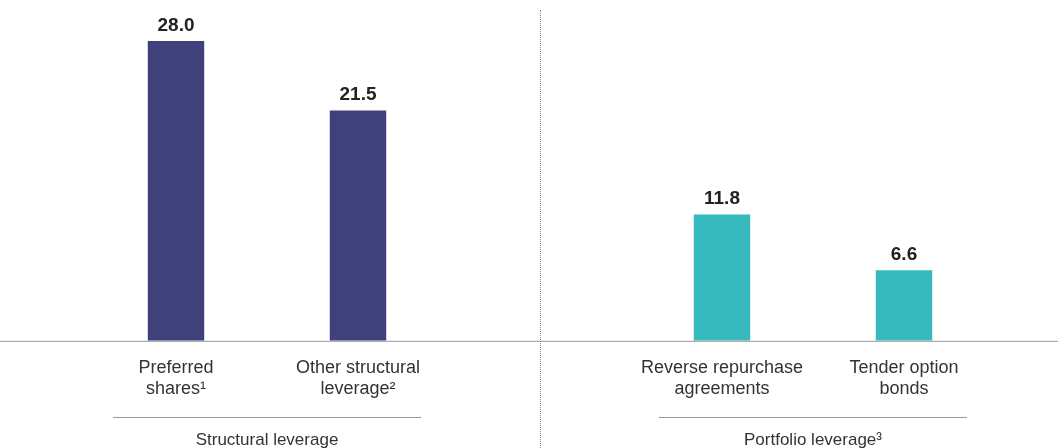 The height and width of the screenshot is (448, 1058). I want to click on text: Portfolio leverage³, so click(813, 439).